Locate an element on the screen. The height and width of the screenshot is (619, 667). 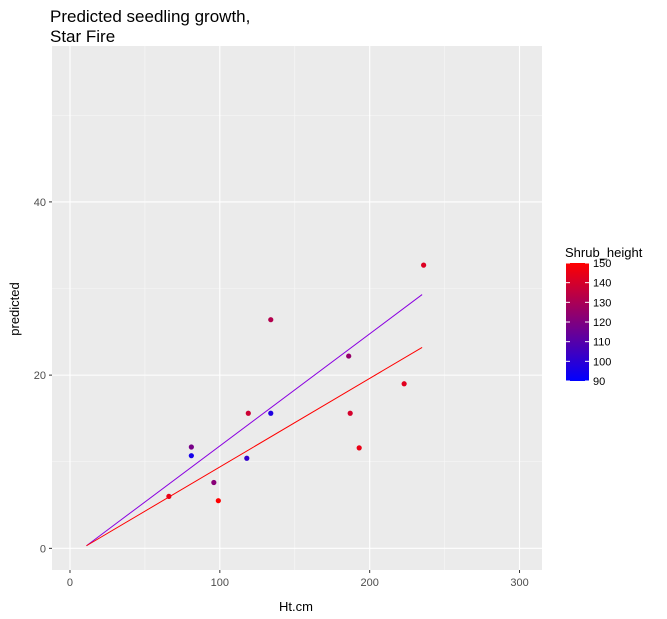
x-tick-label: 100 is located at coordinates (220, 583).